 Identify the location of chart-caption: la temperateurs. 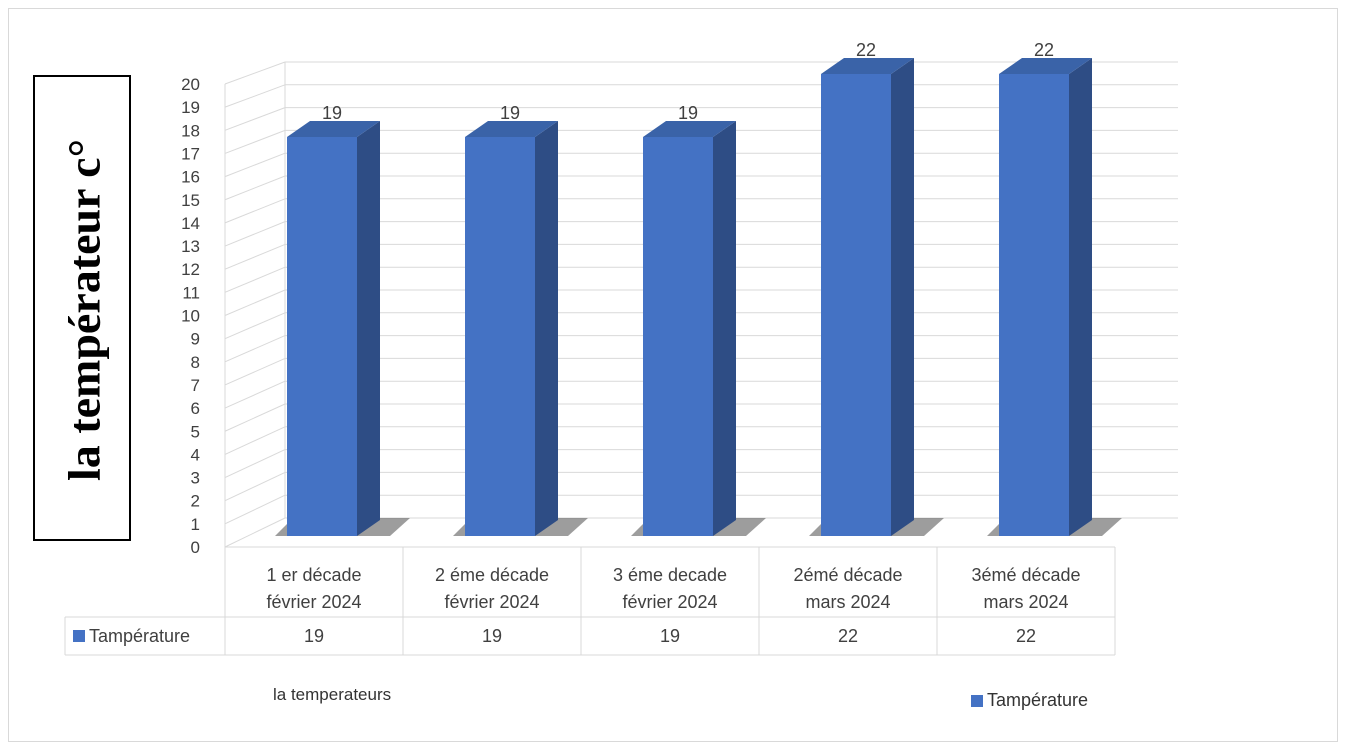
(332, 694).